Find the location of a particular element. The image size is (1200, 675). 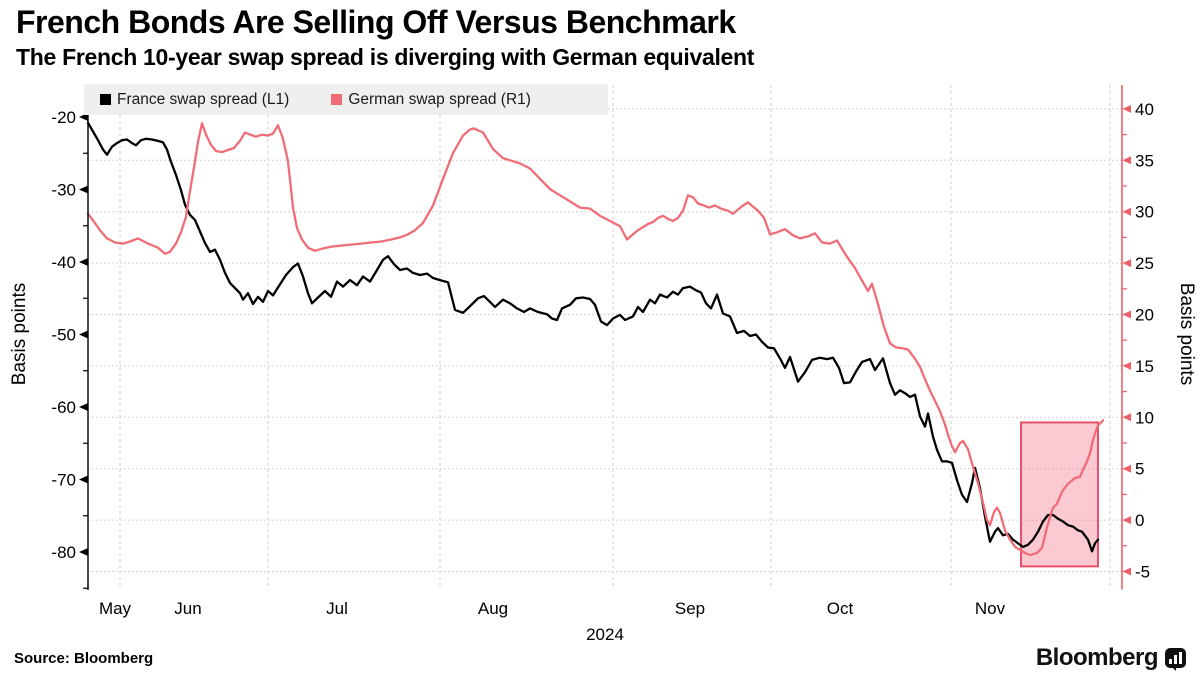

bloomberg-logo-icon is located at coordinates (1175, 659).